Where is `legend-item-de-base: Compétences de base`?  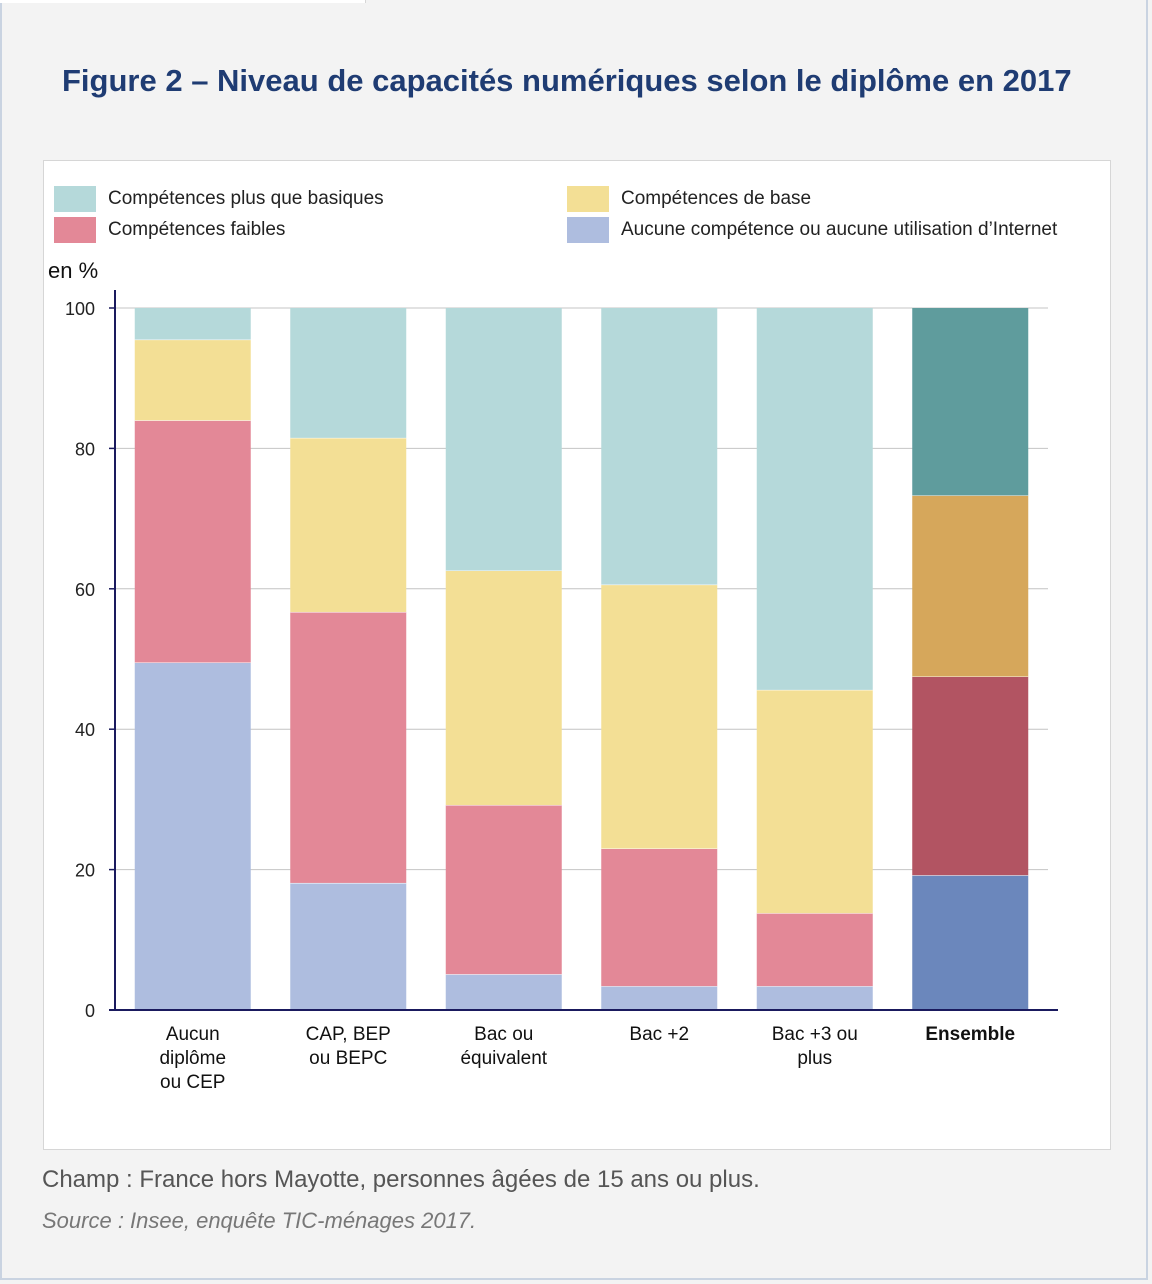 legend-item-de-base: Compétences de base is located at coordinates (689, 199).